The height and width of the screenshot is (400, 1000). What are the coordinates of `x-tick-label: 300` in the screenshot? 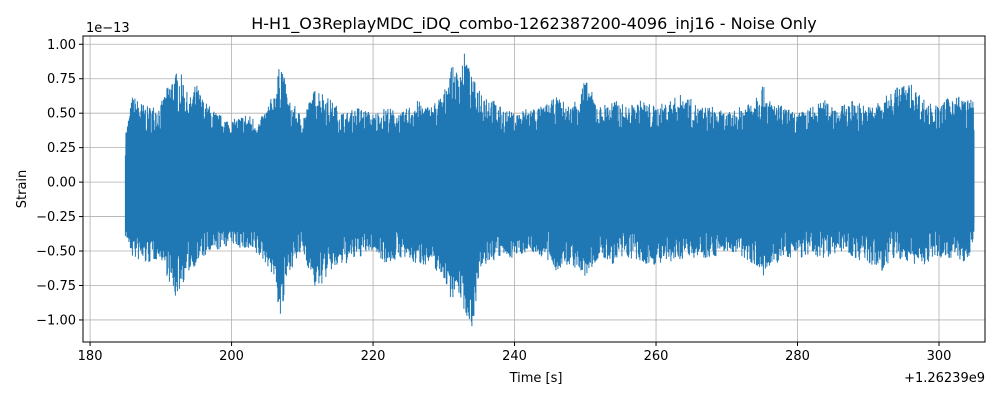 It's located at (939, 356).